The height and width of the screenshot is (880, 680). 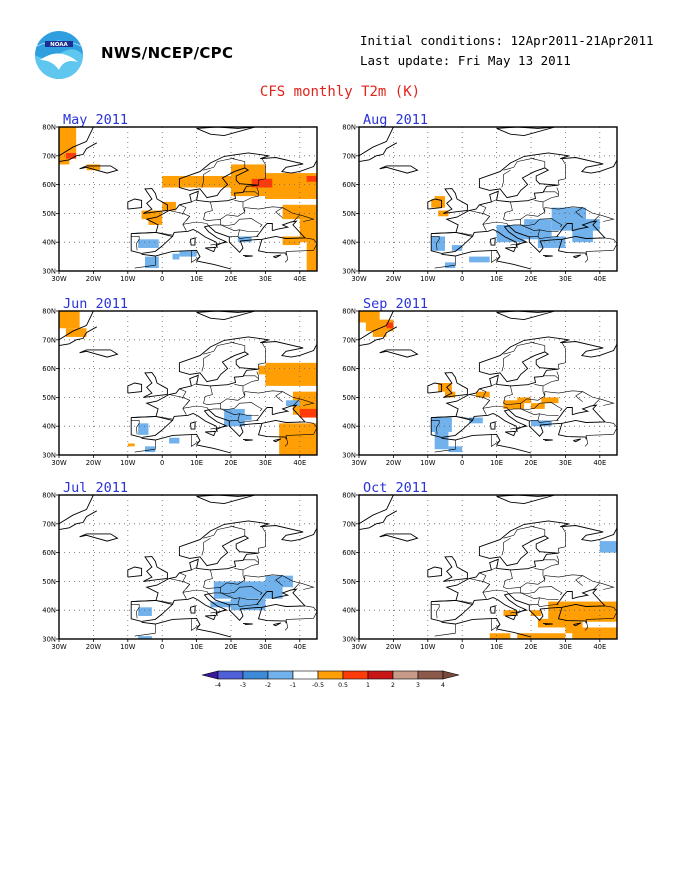 What do you see at coordinates (393, 685) in the screenshot?
I see `colorbar-label: 2` at bounding box center [393, 685].